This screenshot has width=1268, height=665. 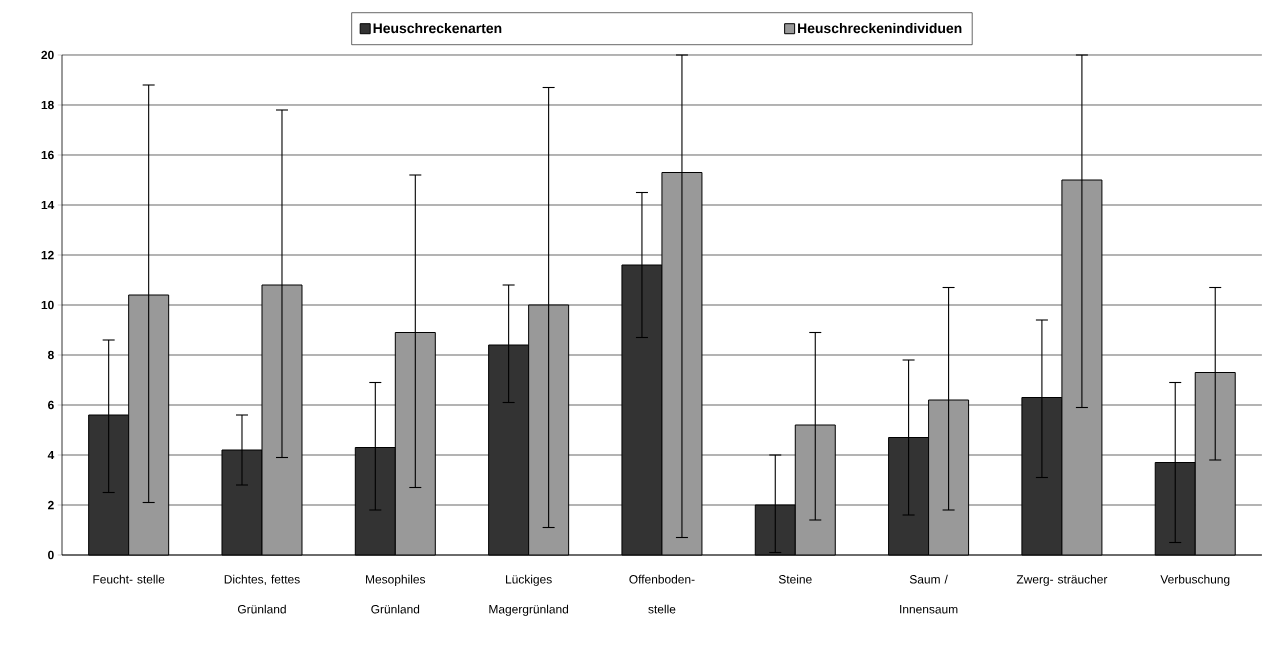 What do you see at coordinates (1062, 581) in the screenshot?
I see `x-tick-label: Zwerg- sträucher` at bounding box center [1062, 581].